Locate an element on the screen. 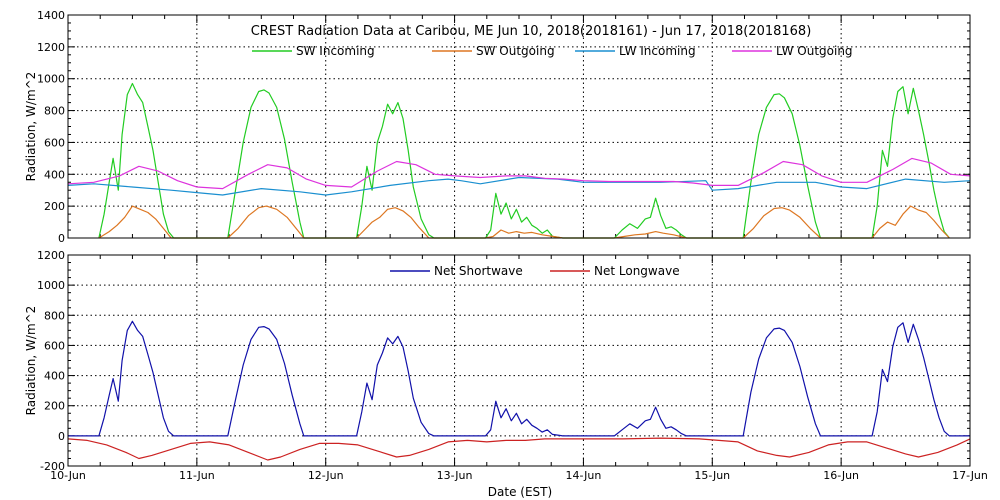  y-tick-label: 1400 is located at coordinates (51, 15).